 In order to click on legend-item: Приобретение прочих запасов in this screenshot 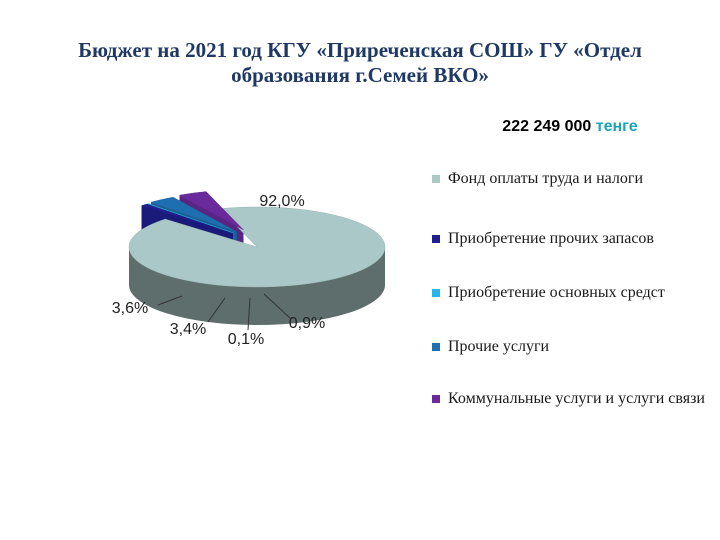, I will do `click(572, 238)`.